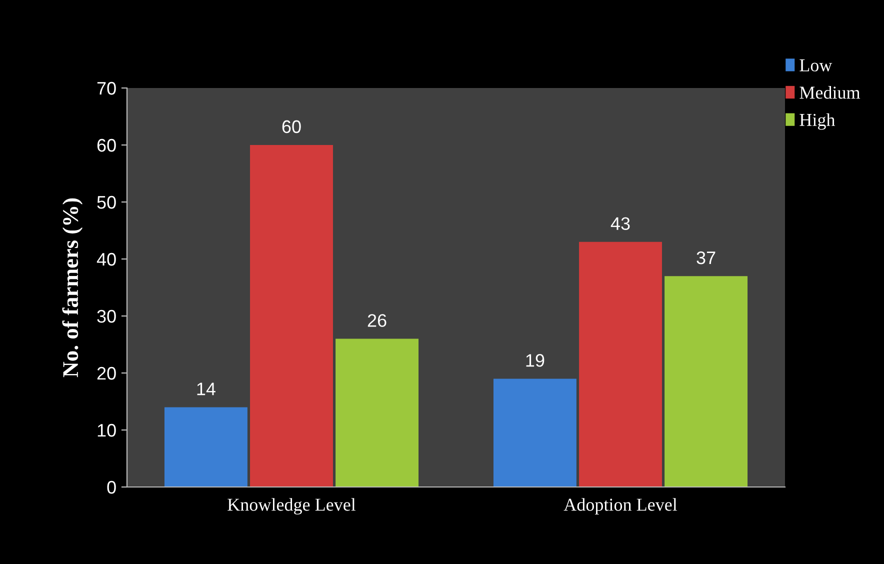  Describe the element at coordinates (620, 223) in the screenshot. I see `data-label: 43` at that location.